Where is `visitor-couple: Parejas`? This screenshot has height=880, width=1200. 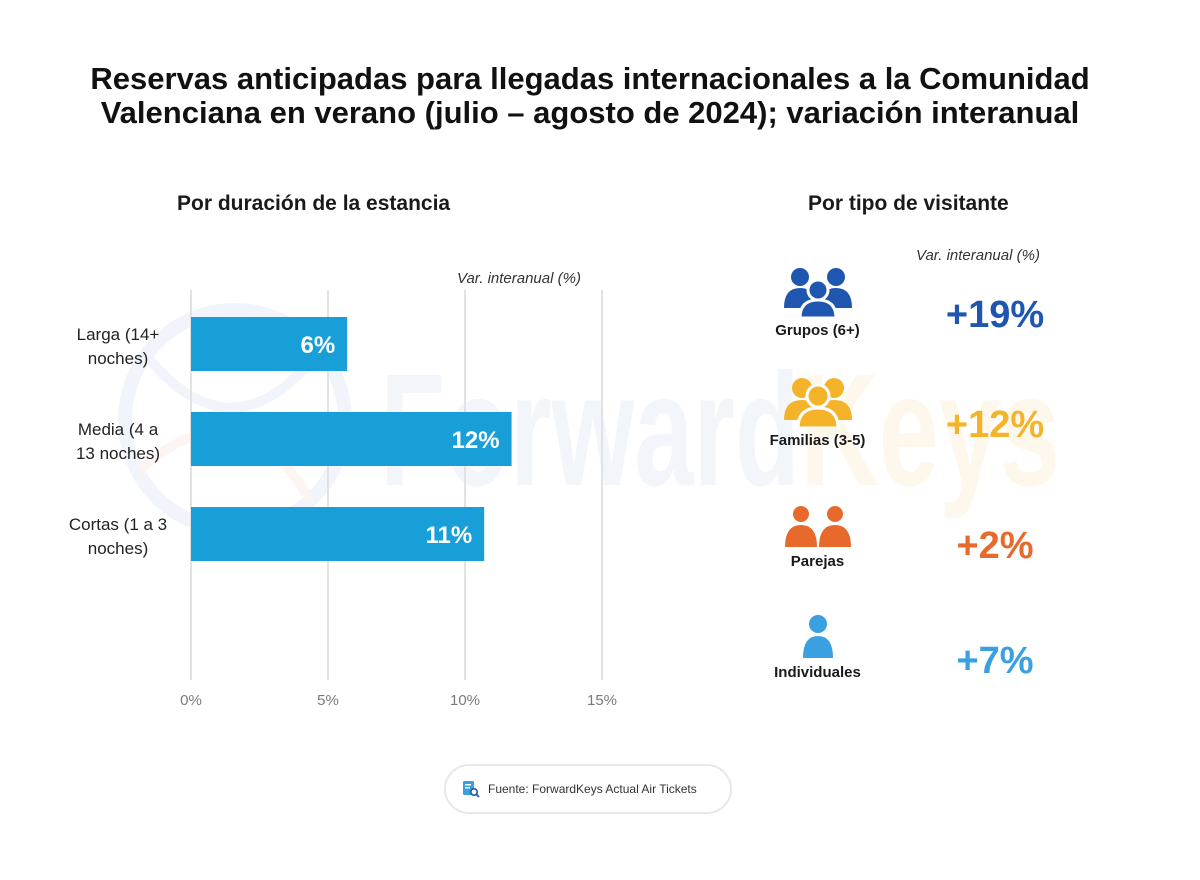 visitor-couple: Parejas is located at coordinates (817, 537).